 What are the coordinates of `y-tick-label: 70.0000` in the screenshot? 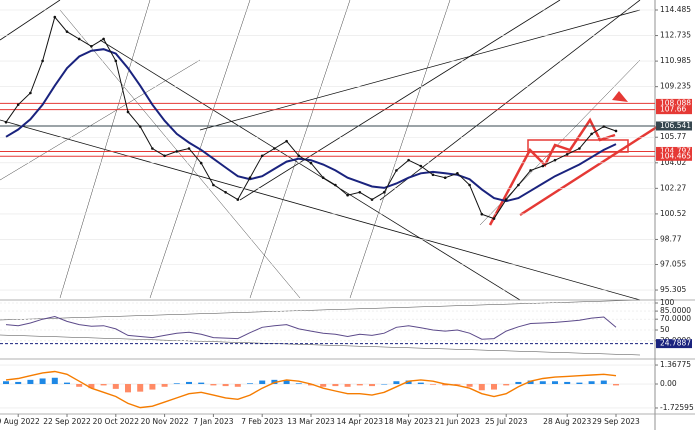 It's located at (675, 318).